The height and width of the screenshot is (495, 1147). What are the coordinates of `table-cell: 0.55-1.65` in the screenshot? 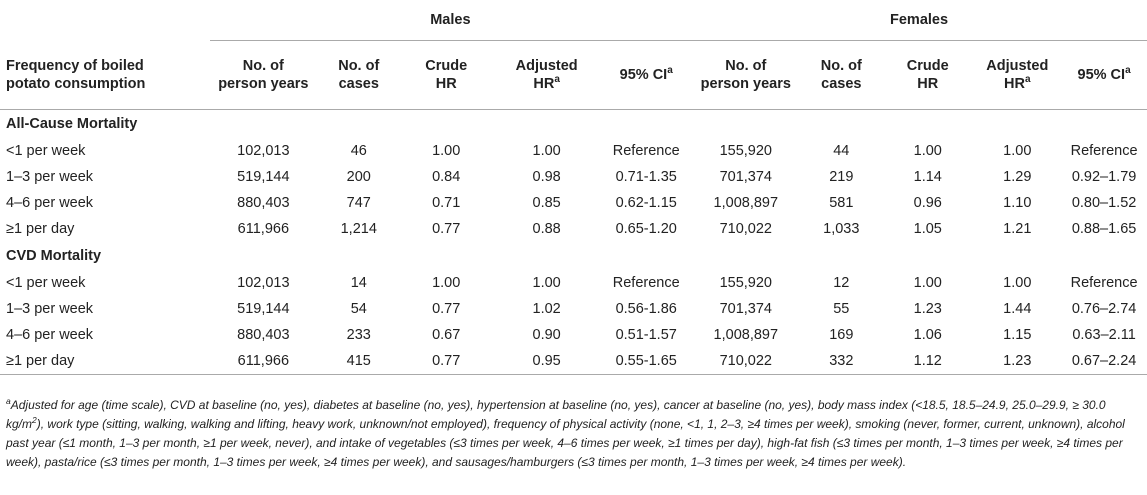 It's located at (646, 361).